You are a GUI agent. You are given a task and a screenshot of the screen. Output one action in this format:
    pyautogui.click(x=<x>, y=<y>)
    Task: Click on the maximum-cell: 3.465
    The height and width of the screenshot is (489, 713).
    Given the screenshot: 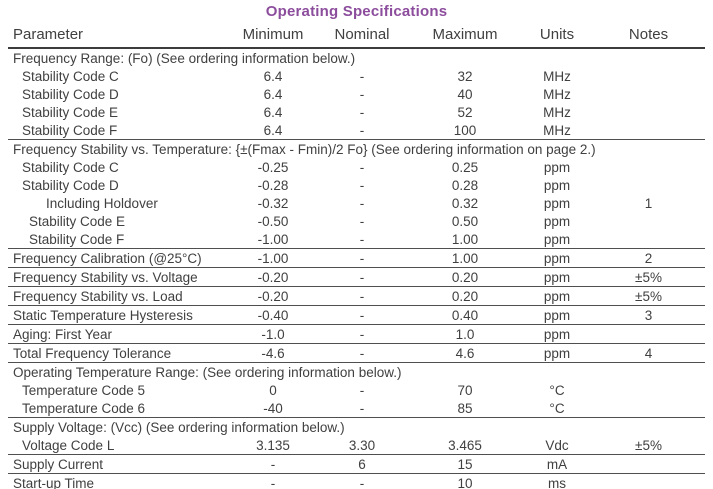 What is the action you would take?
    pyautogui.click(x=465, y=445)
    